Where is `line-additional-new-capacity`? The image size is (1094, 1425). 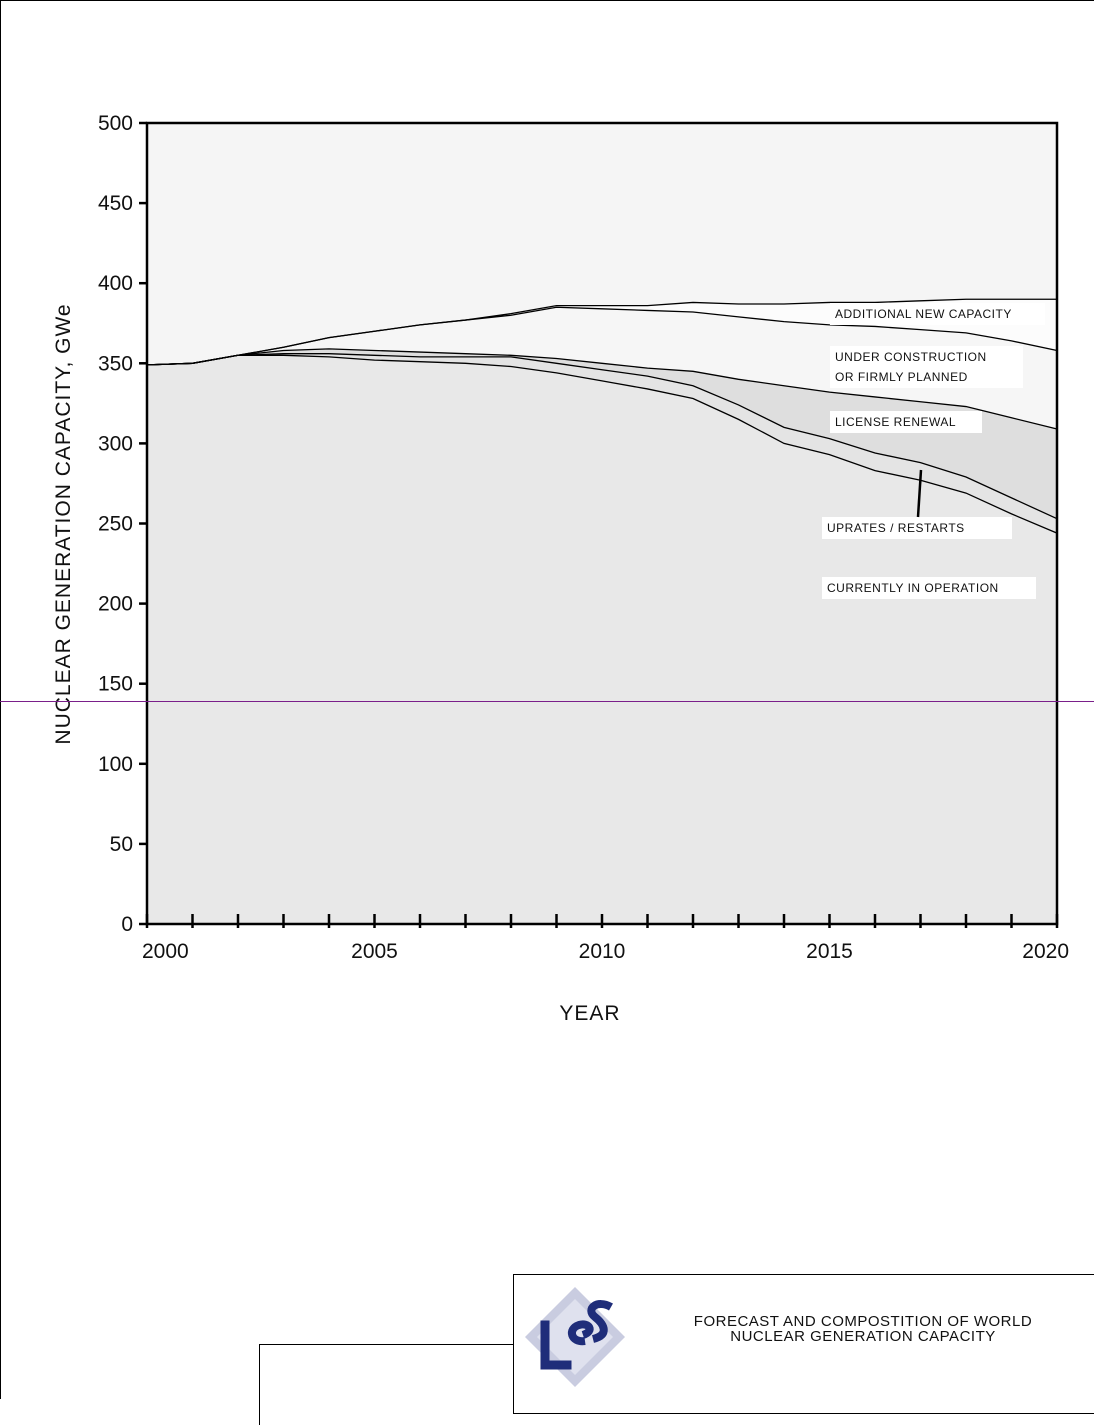
line-additional-new-capacity is located at coordinates (601, 332).